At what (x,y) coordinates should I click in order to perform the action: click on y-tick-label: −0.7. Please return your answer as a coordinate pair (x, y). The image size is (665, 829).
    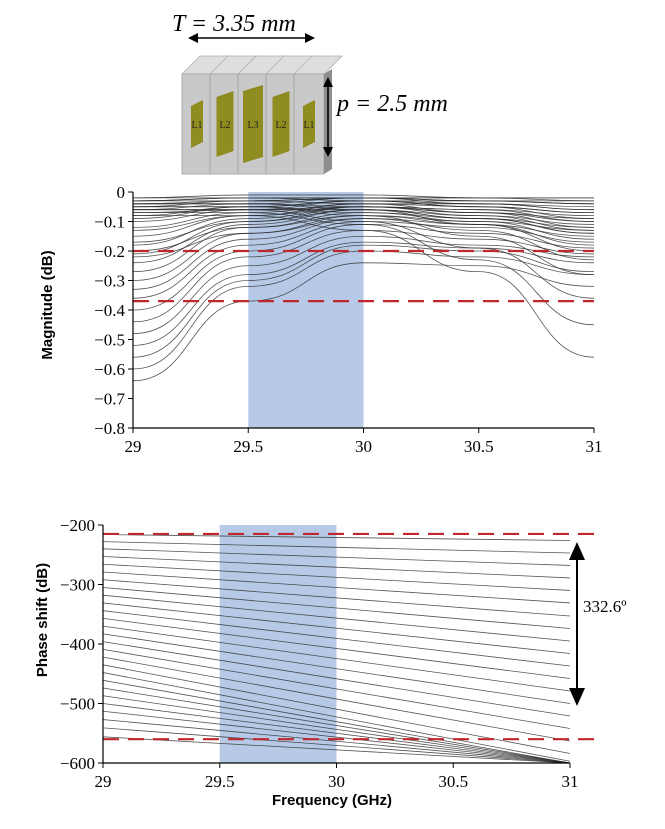
    Looking at the image, I should click on (109, 399).